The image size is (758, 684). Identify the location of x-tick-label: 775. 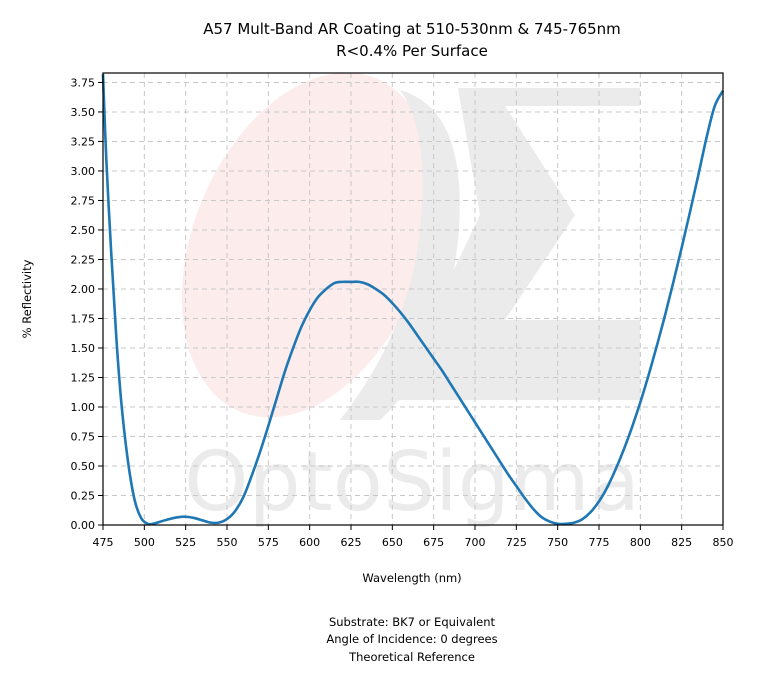
(599, 542).